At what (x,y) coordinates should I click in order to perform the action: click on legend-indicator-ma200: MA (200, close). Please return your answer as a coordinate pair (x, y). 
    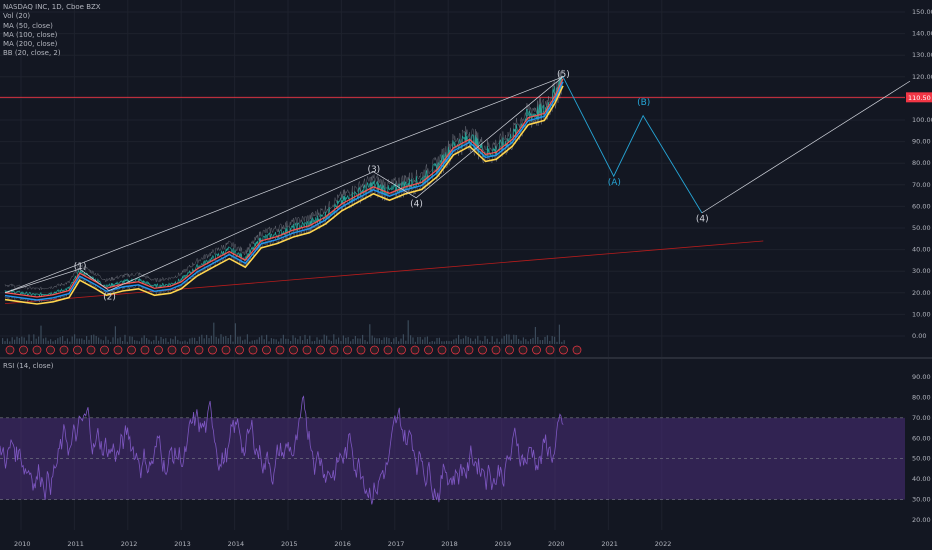
    Looking at the image, I should click on (30, 44).